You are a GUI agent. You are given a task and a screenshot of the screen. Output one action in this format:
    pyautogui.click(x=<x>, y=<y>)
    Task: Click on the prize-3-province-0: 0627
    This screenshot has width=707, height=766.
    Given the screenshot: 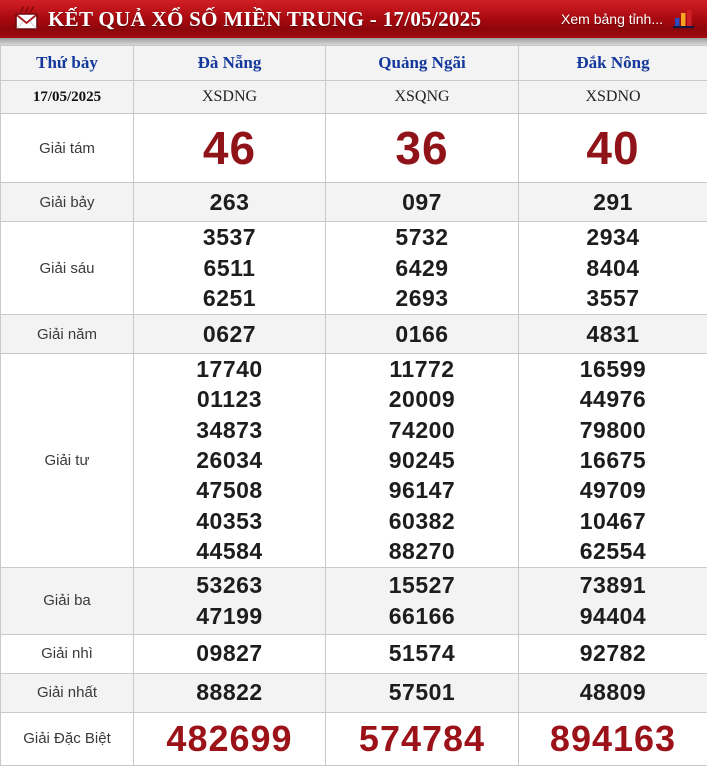 What is the action you would take?
    pyautogui.click(x=230, y=334)
    